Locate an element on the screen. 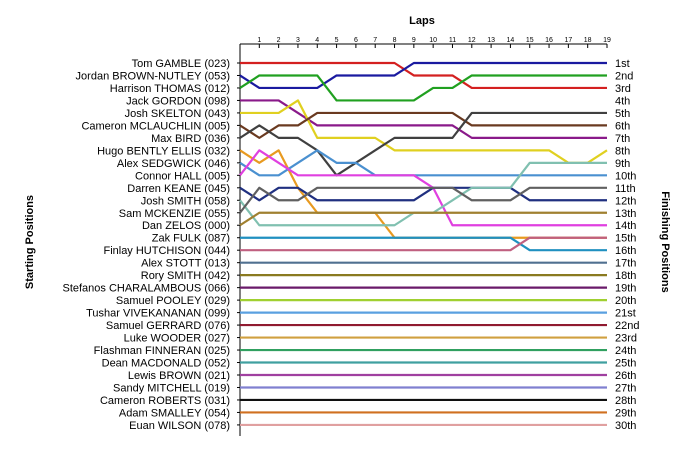 The height and width of the screenshot is (450, 700). driver-name-label: Tom GAMBLE (023) is located at coordinates (181, 64).